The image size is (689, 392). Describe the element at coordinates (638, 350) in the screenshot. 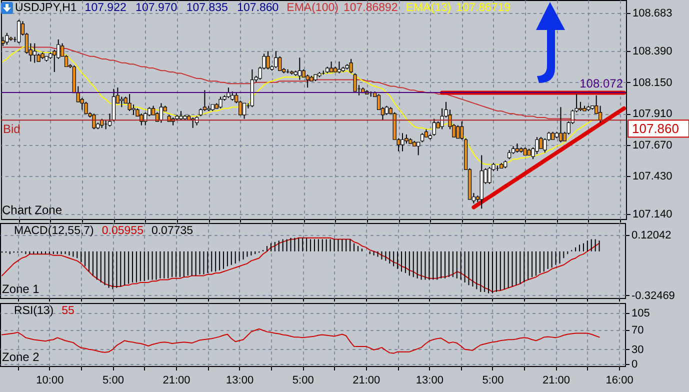

I see `y-tick-label: 30` at that location.